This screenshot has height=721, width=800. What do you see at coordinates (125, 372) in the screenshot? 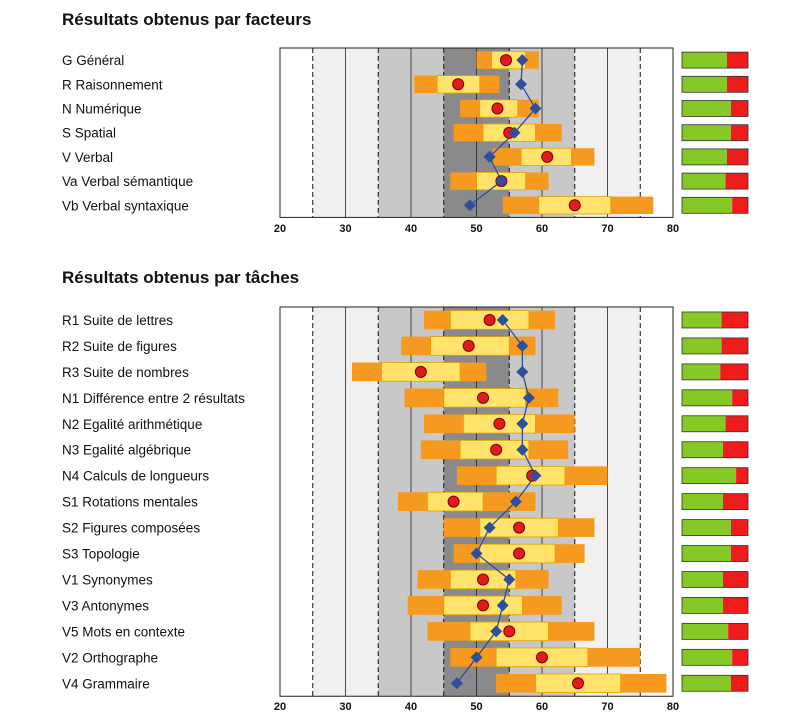
I see `row-label: R3 Suite de nombres` at bounding box center [125, 372].